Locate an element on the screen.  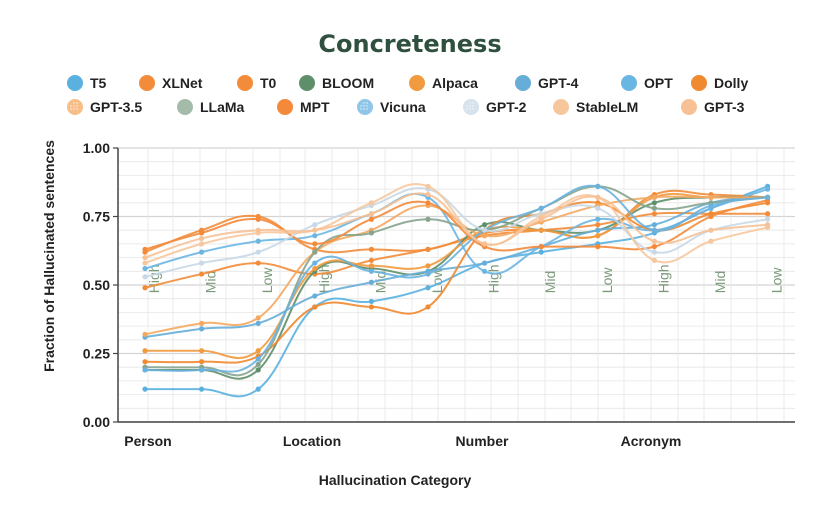
legend-label: GPT-3 is located at coordinates (724, 107).